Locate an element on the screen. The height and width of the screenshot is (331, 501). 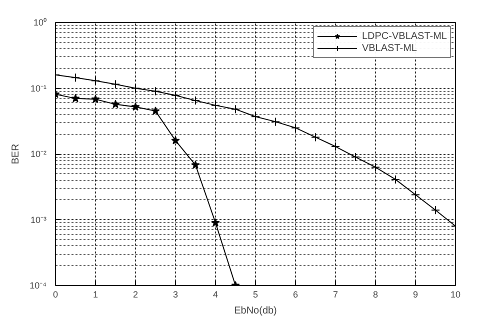
y-tick-label: 10⁻² is located at coordinates (38, 154).